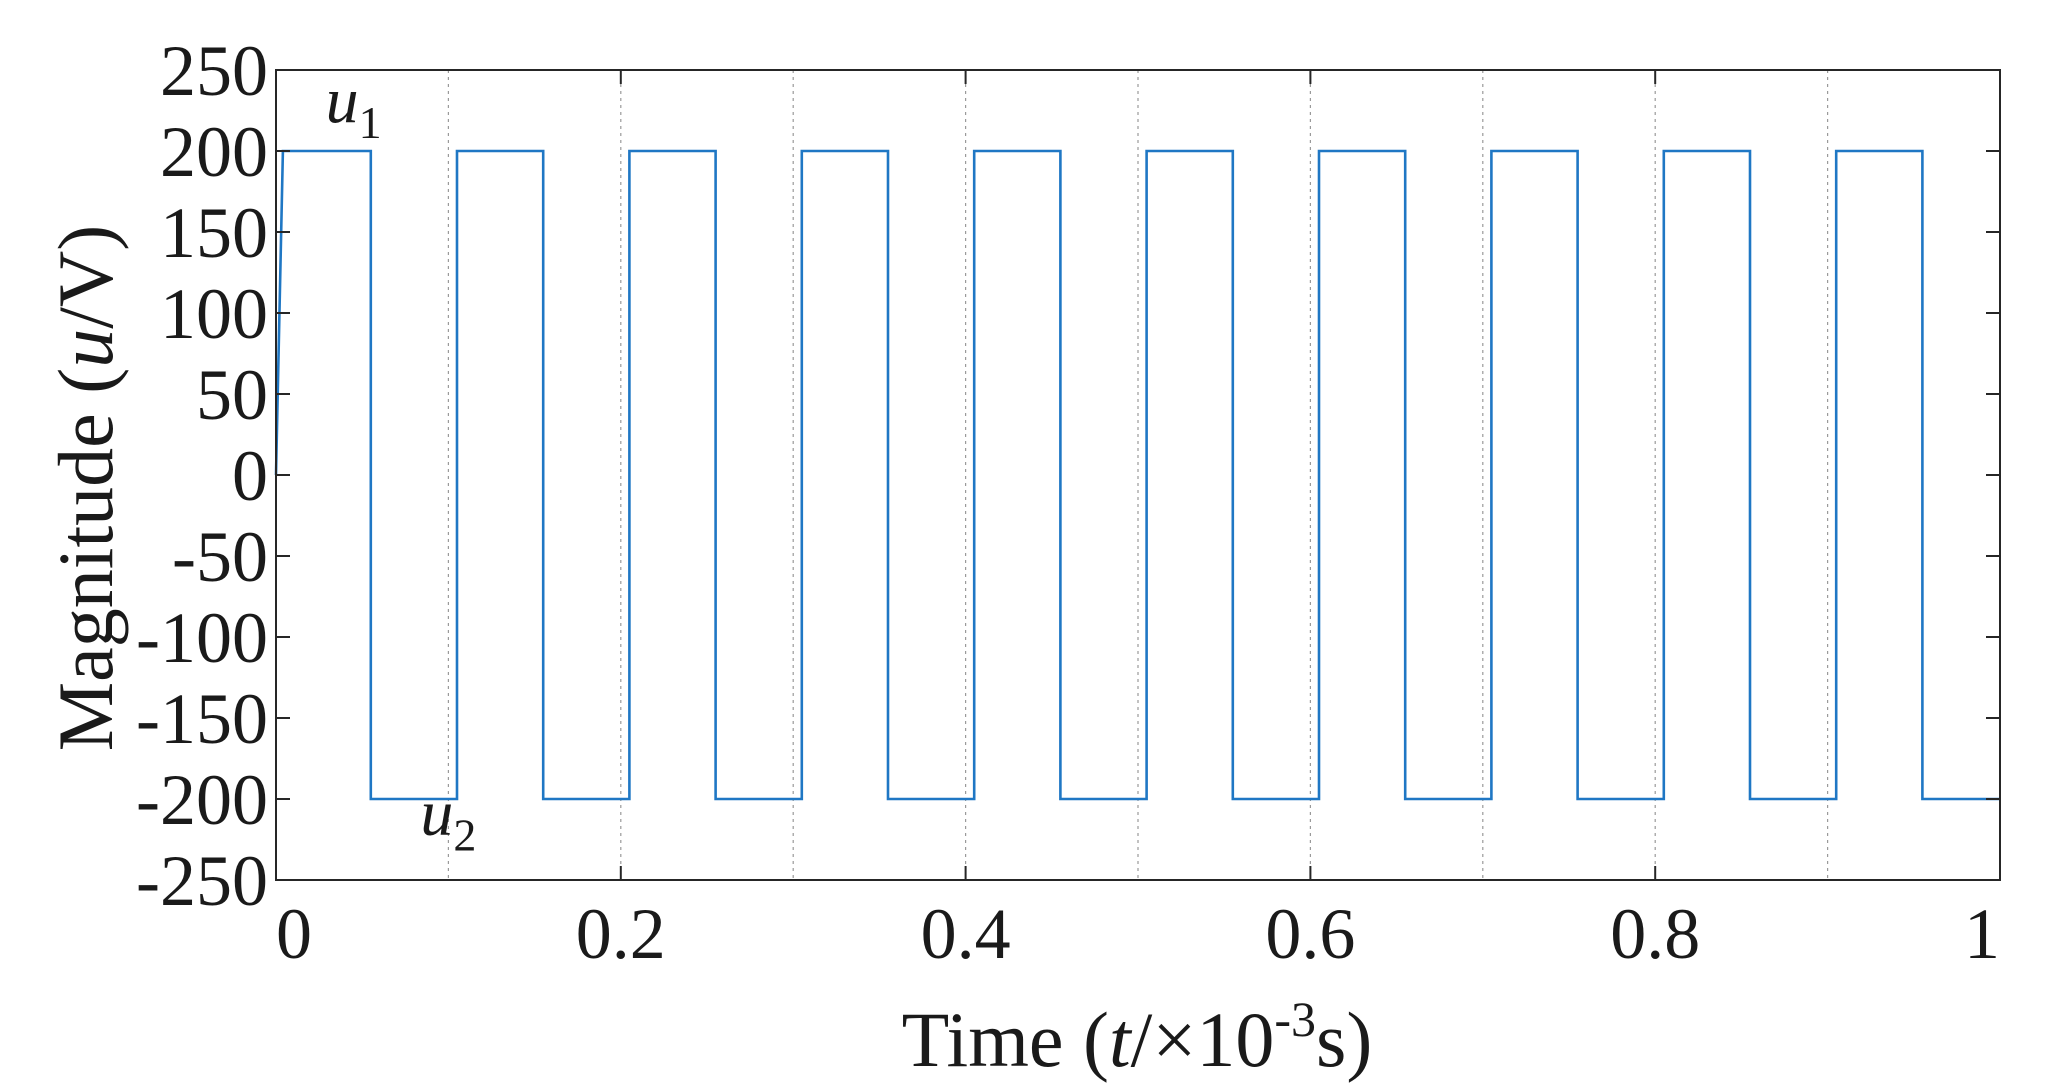 The image size is (2058, 1092). I want to click on y-tick-label-3: 100, so click(214, 314).